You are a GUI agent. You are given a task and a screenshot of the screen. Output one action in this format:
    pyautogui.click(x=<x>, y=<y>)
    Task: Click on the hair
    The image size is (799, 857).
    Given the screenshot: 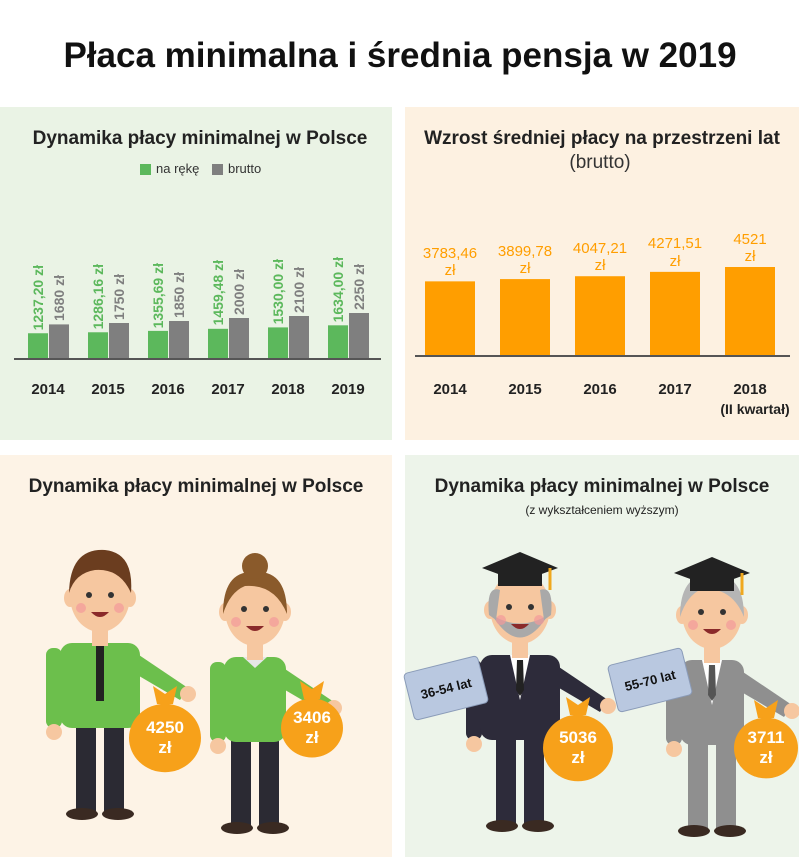 What is the action you would take?
    pyautogui.click(x=100, y=571)
    